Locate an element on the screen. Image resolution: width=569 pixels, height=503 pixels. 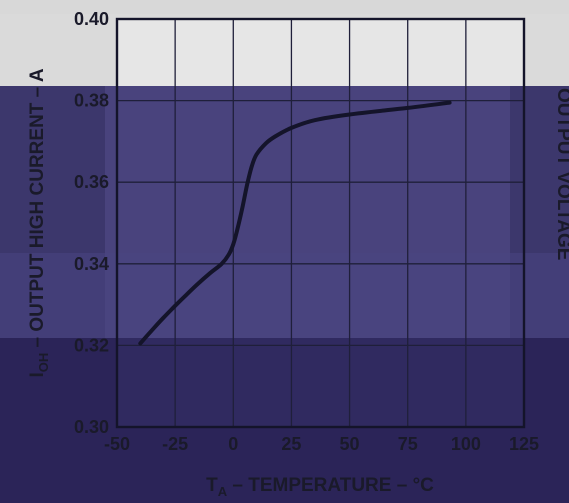
y-tick-label: 0.34 is located at coordinates (91, 264).